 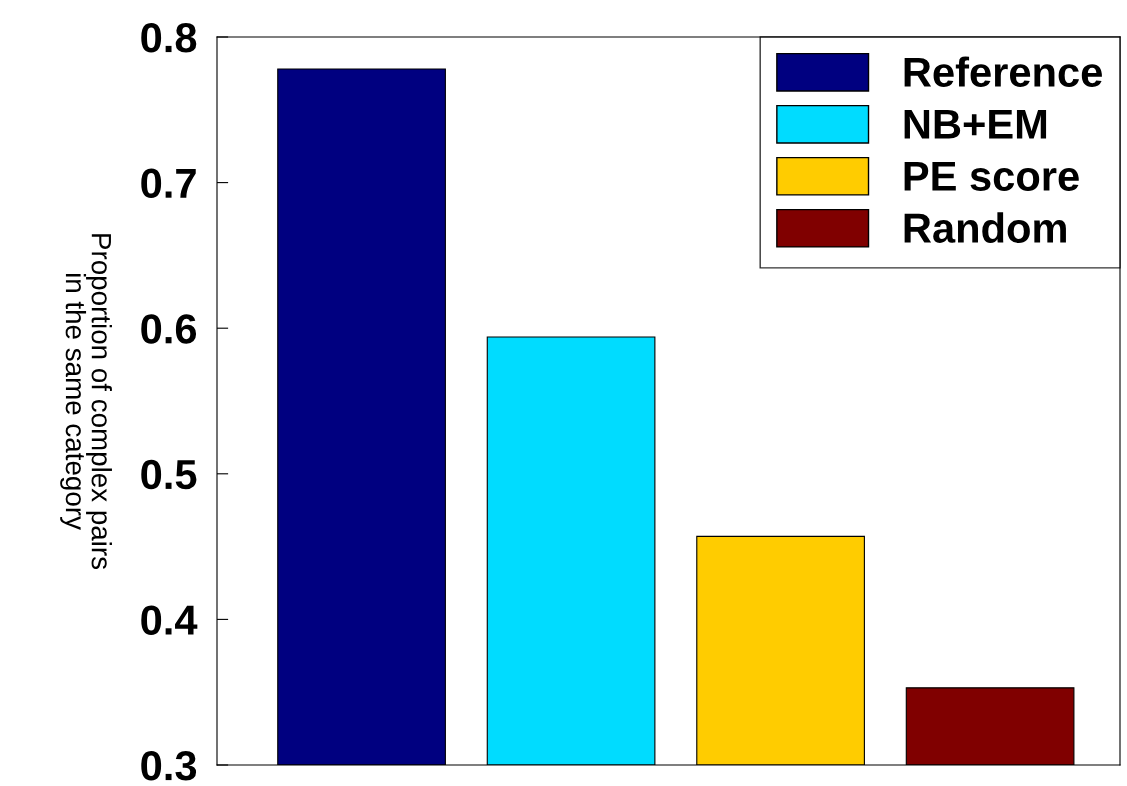 I want to click on legend-label: NB+EM, so click(x=975, y=124).